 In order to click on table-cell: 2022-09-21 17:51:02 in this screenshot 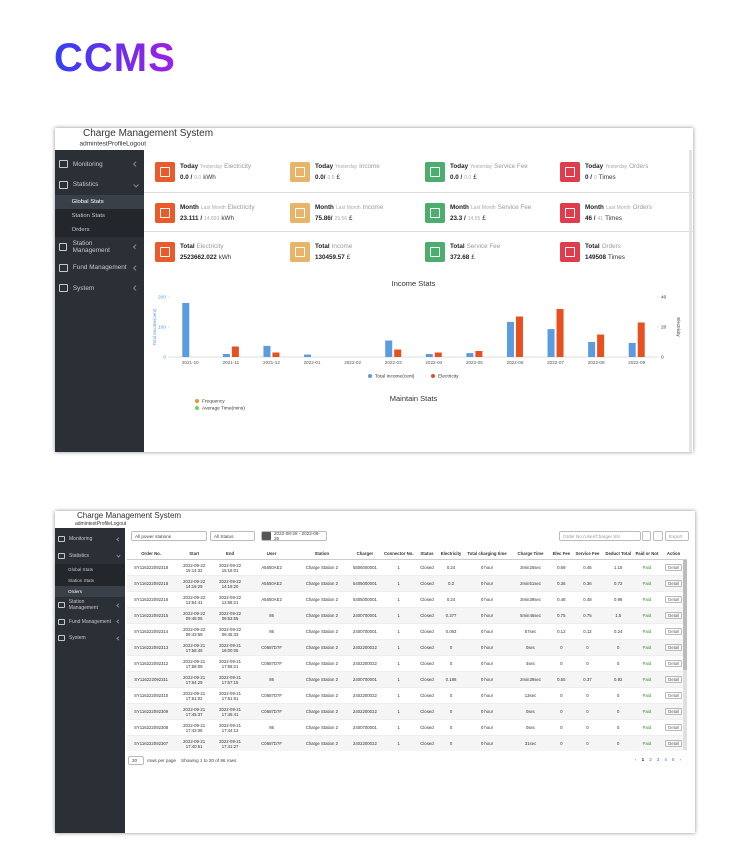, I will do `click(194, 695)`.